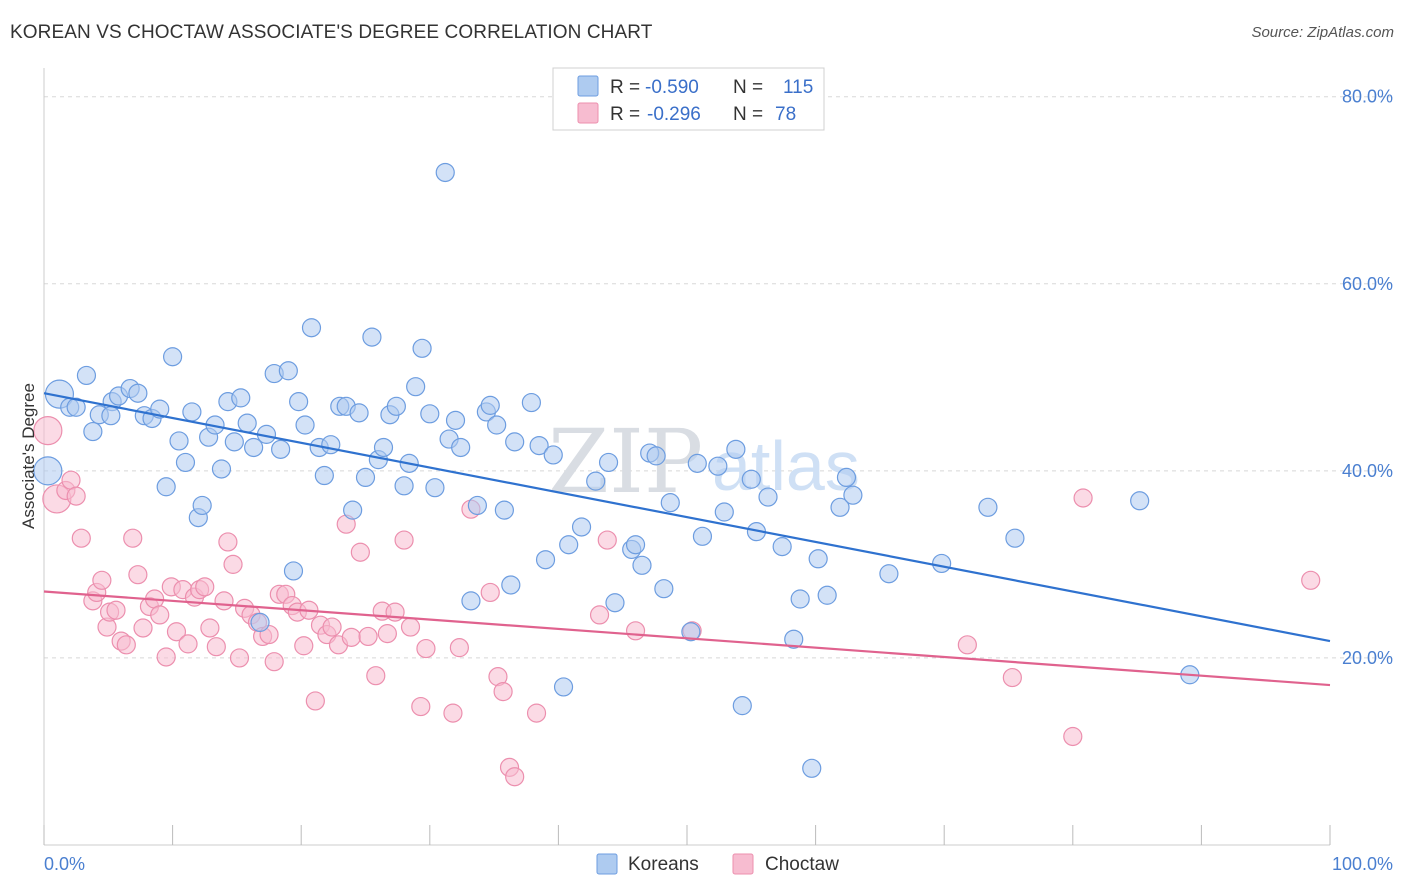  What do you see at coordinates (607, 864) in the screenshot?
I see `bottom-legend-swatch-korean` at bounding box center [607, 864].